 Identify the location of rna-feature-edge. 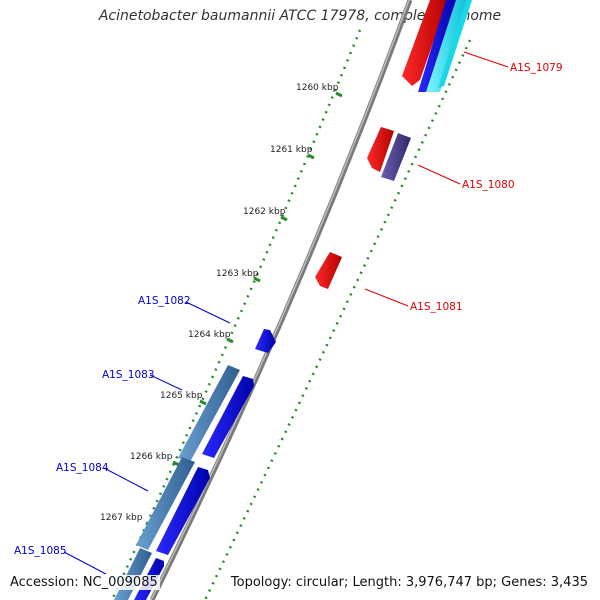
(455, 44).